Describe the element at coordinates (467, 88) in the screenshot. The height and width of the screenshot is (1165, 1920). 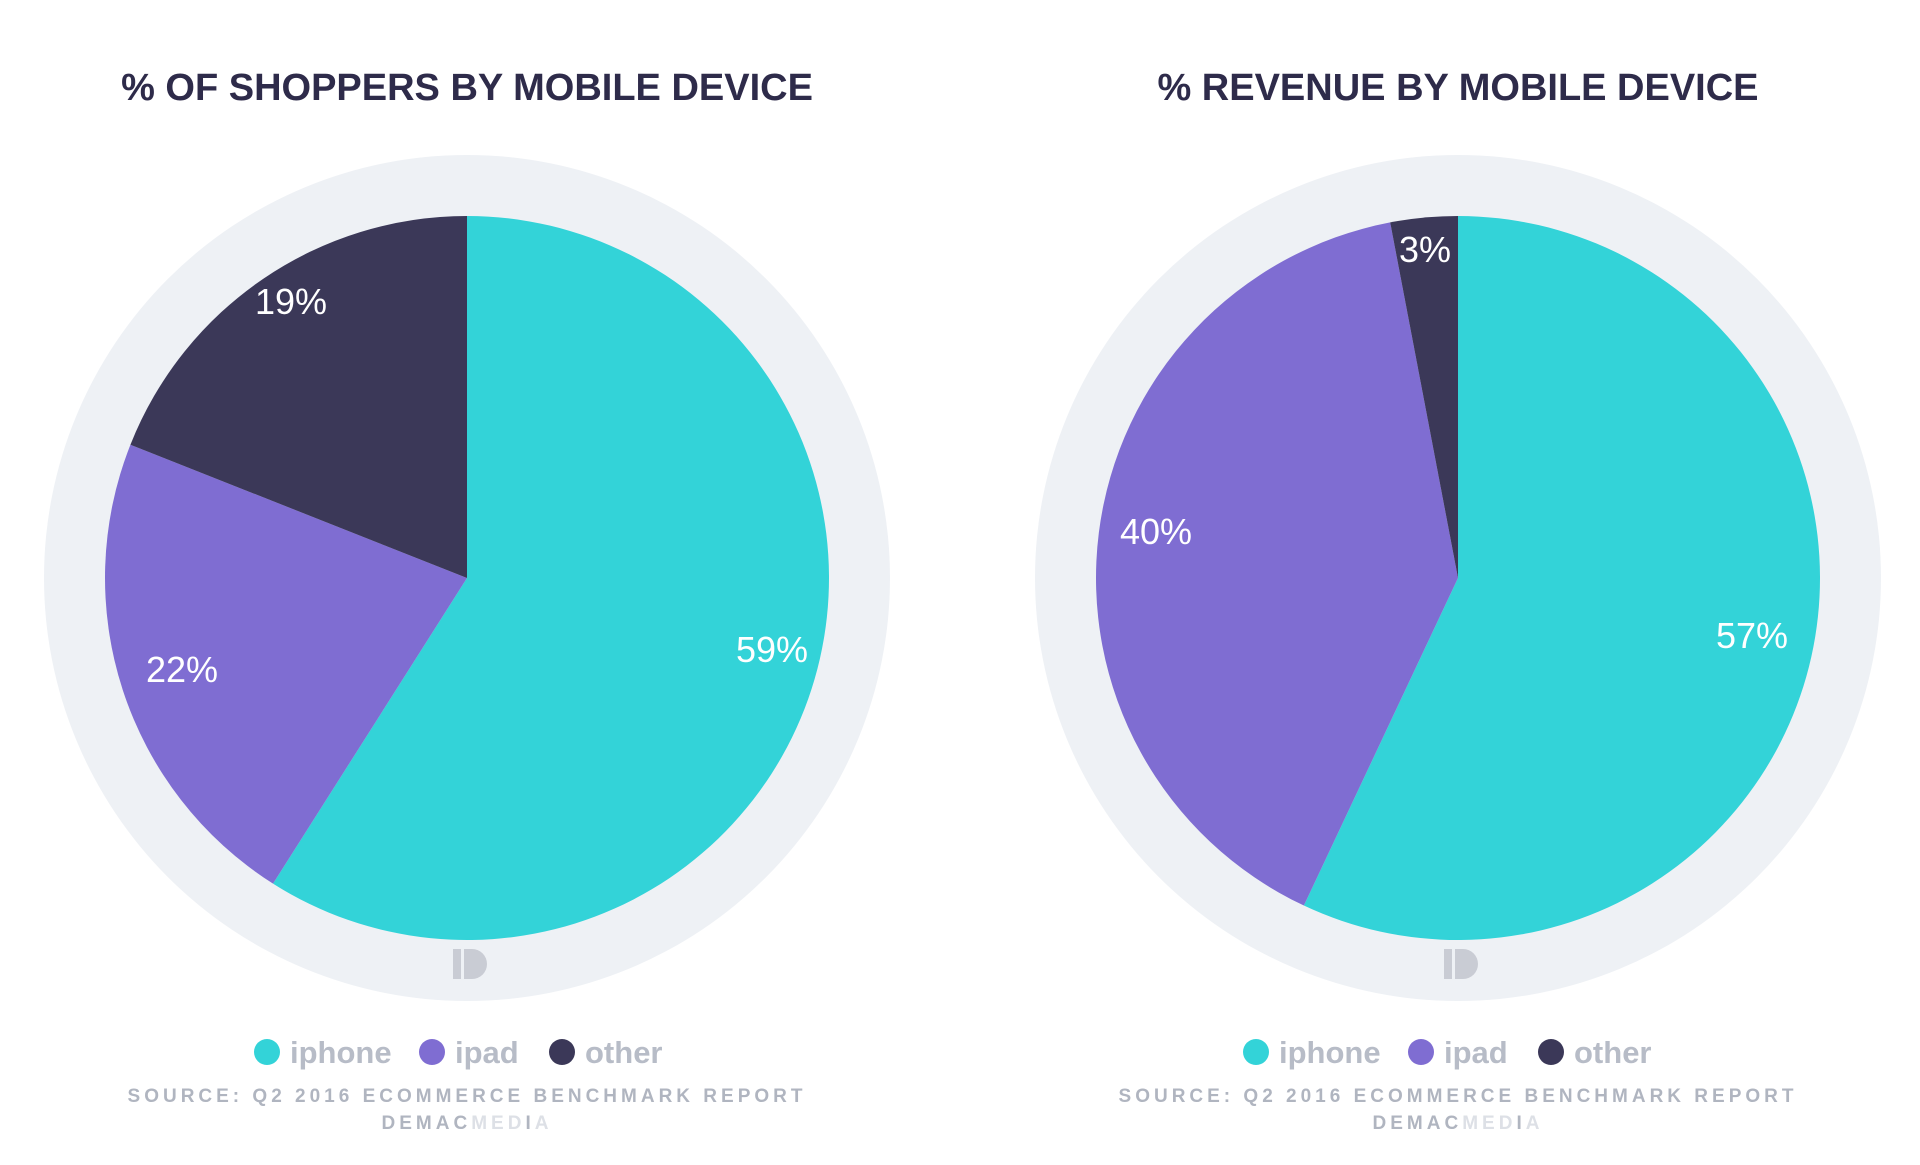
I see `chart-title: % OF SHOPPERS BY MOBILE DEVICE` at that location.